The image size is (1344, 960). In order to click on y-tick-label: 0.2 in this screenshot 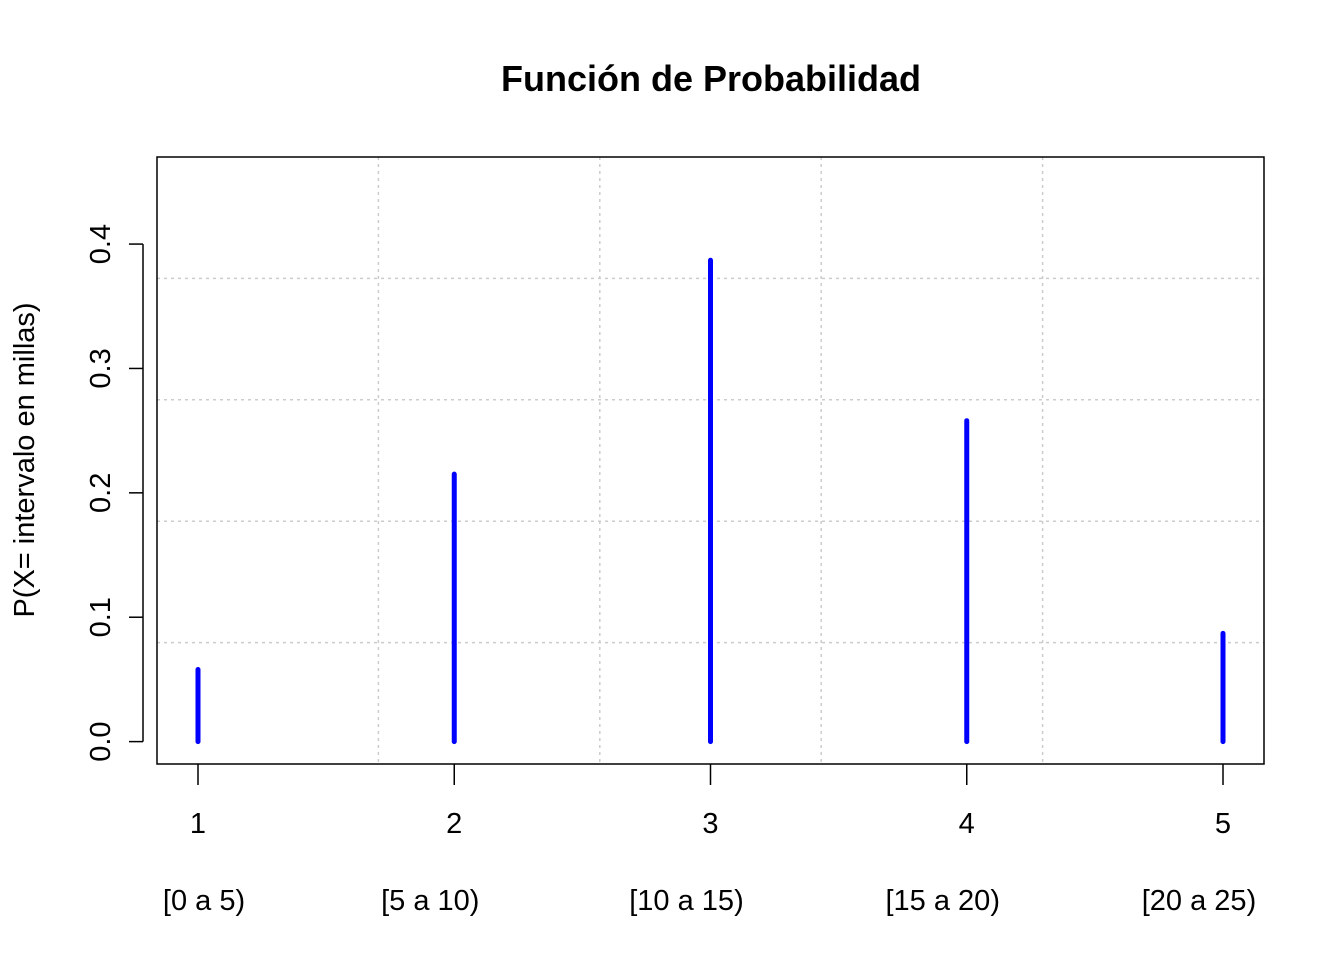, I will do `click(101, 493)`.